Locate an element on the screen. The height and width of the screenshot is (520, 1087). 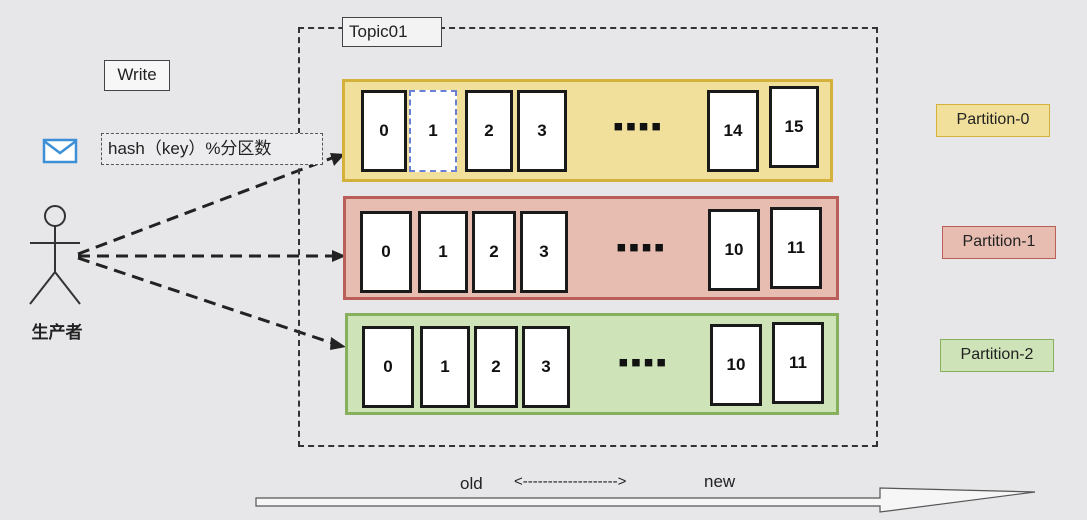
mail-icon is located at coordinates (60, 151).